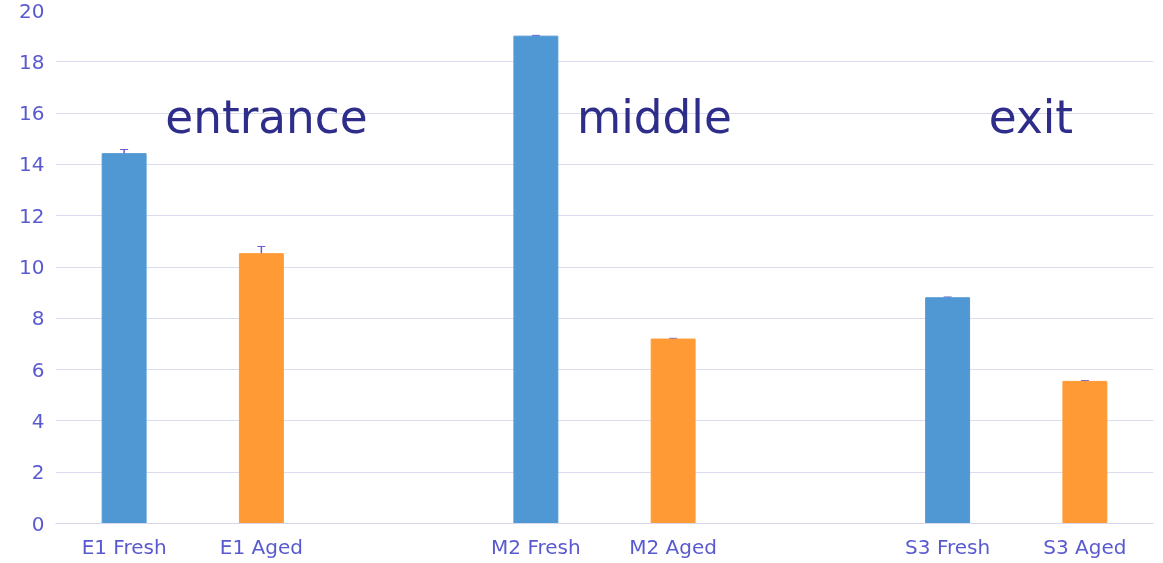 The image size is (1163, 563). I want to click on y-tick-label: 0, so click(38, 523).